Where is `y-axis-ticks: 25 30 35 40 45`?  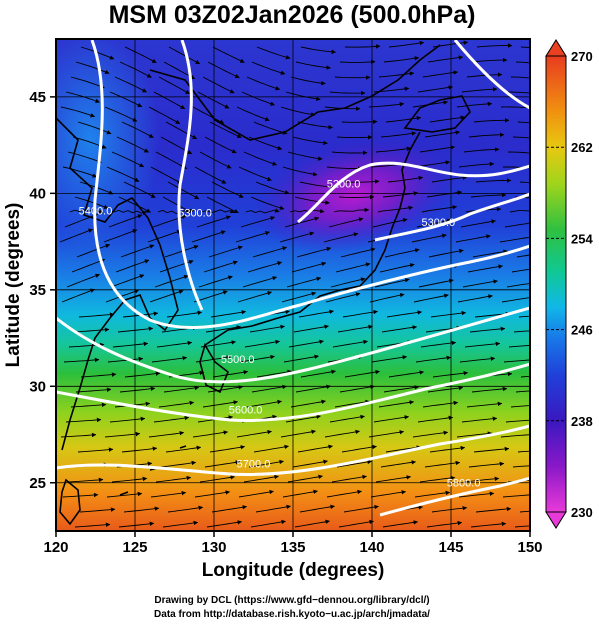
y-axis-ticks: 25 30 35 40 45 is located at coordinates (42, 290).